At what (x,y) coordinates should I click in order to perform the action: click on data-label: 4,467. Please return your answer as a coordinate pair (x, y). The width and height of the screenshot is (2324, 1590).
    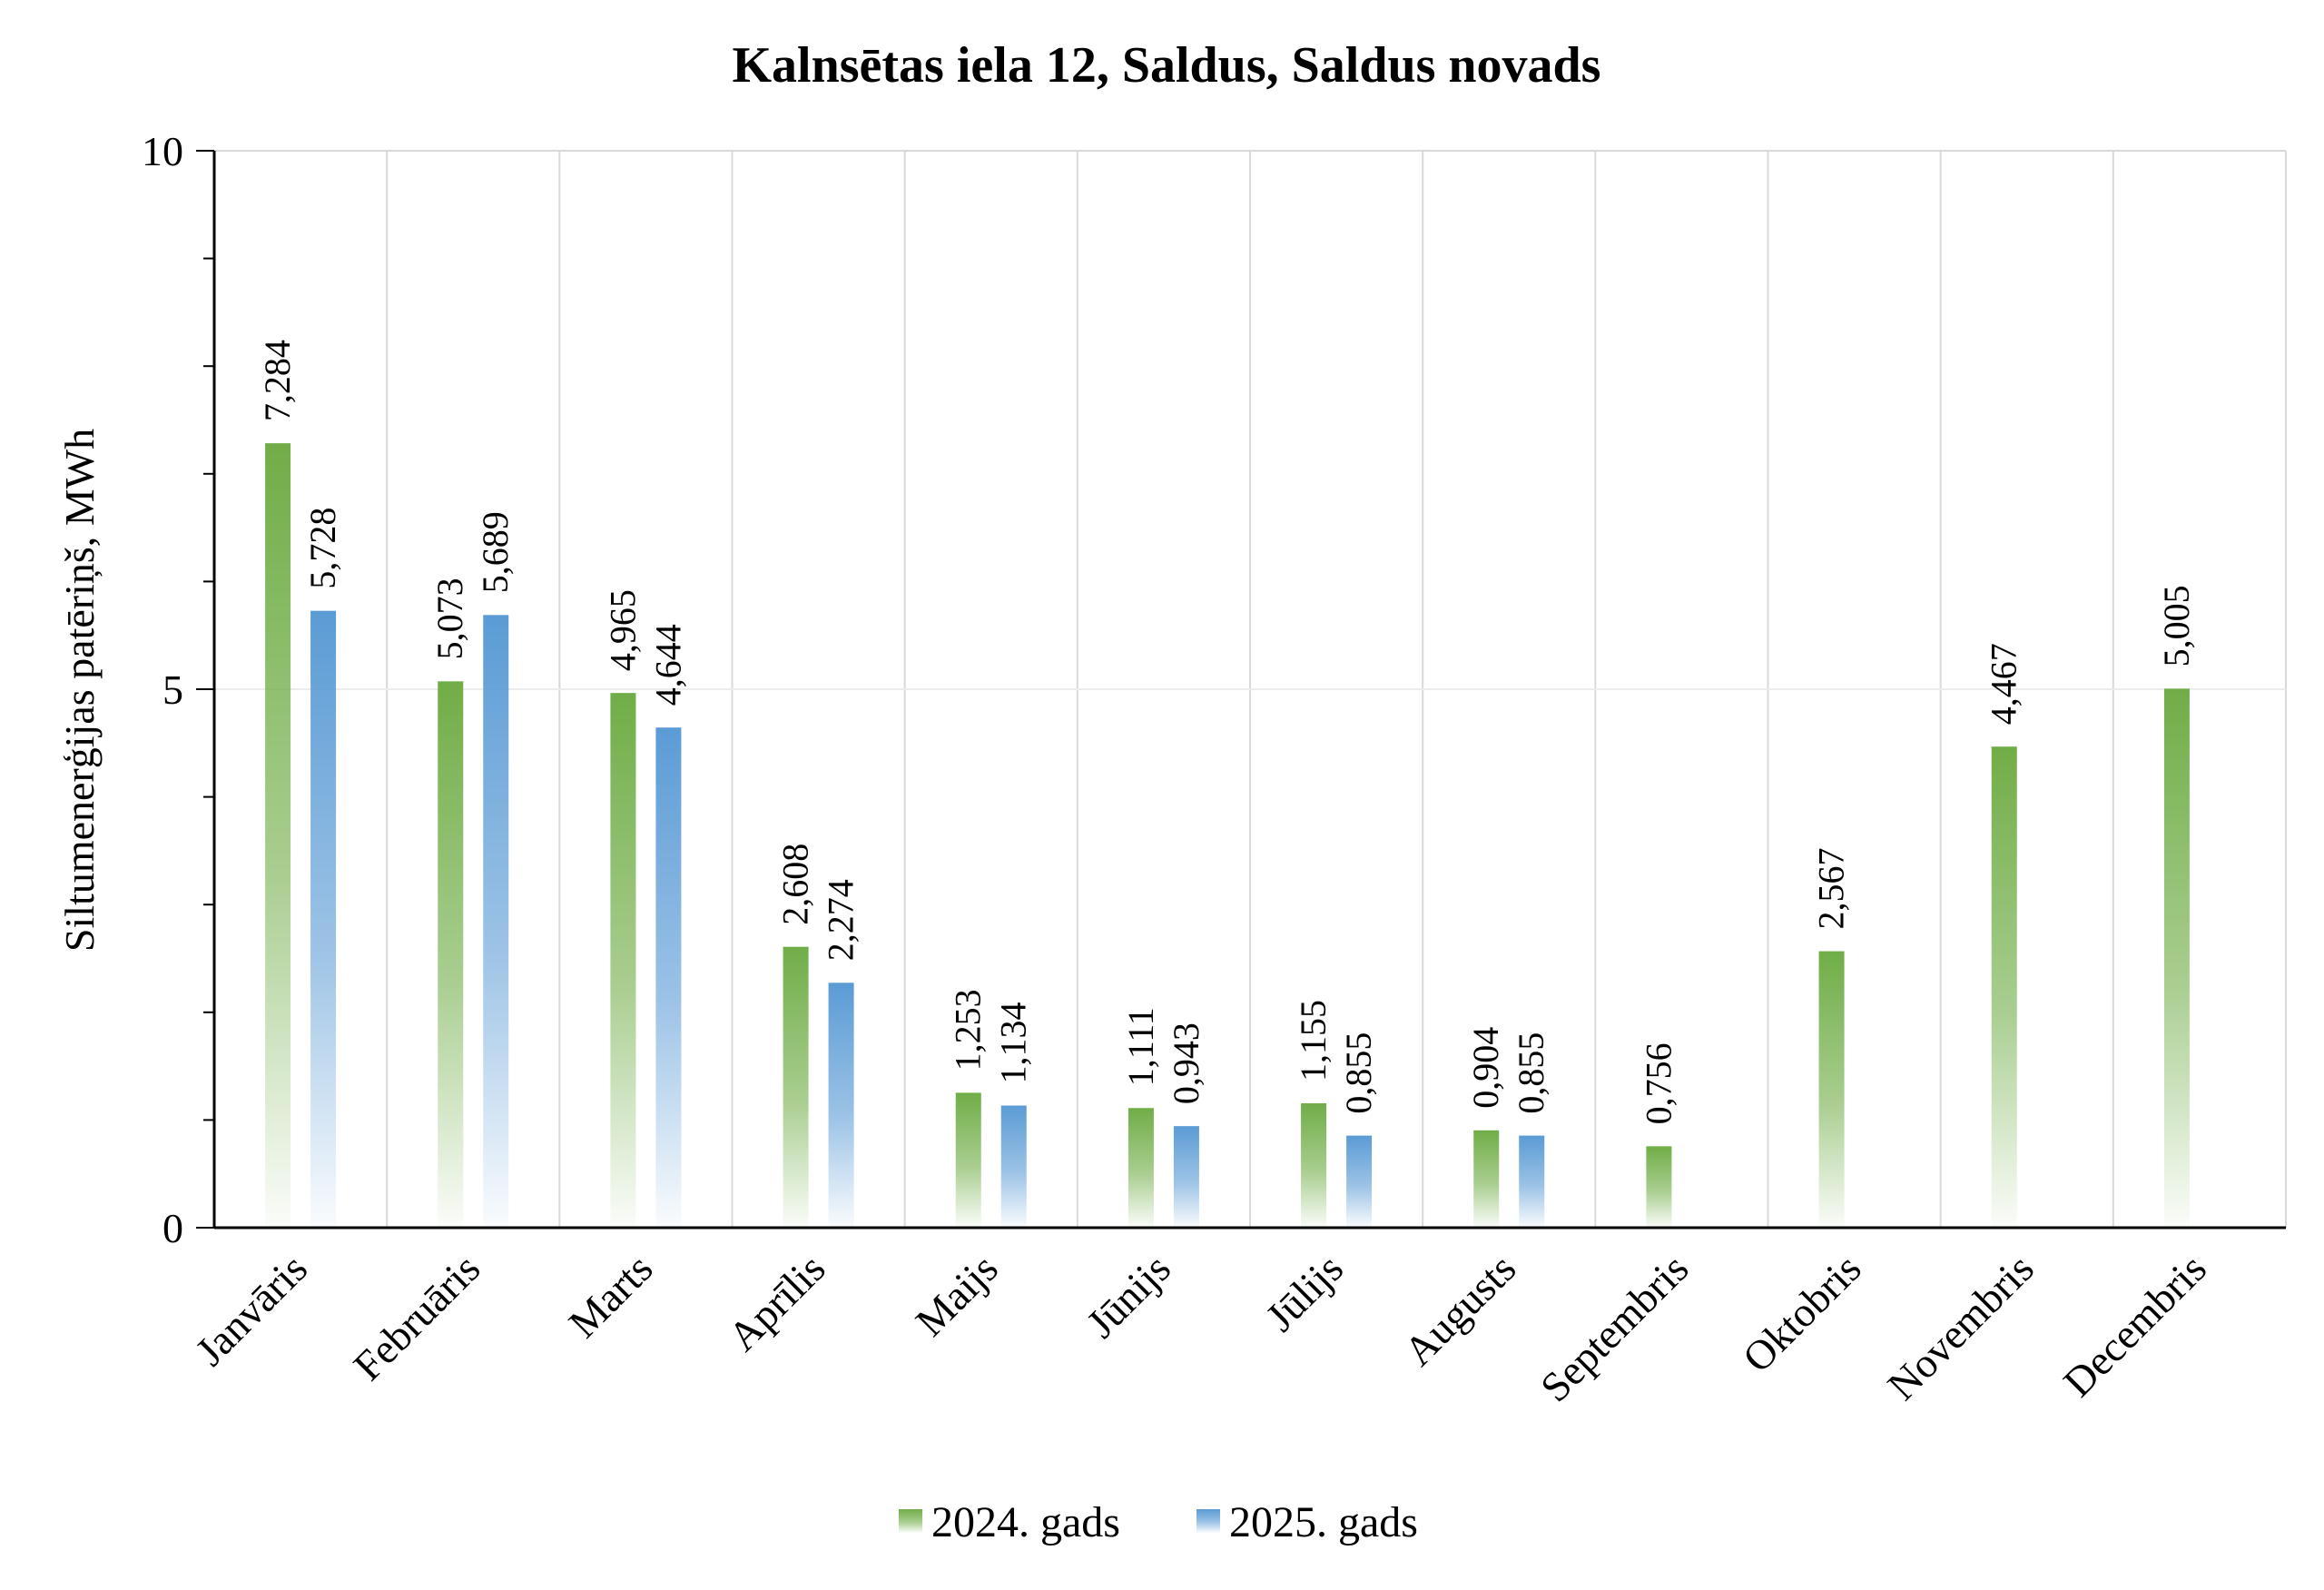
    Looking at the image, I should click on (2004, 684).